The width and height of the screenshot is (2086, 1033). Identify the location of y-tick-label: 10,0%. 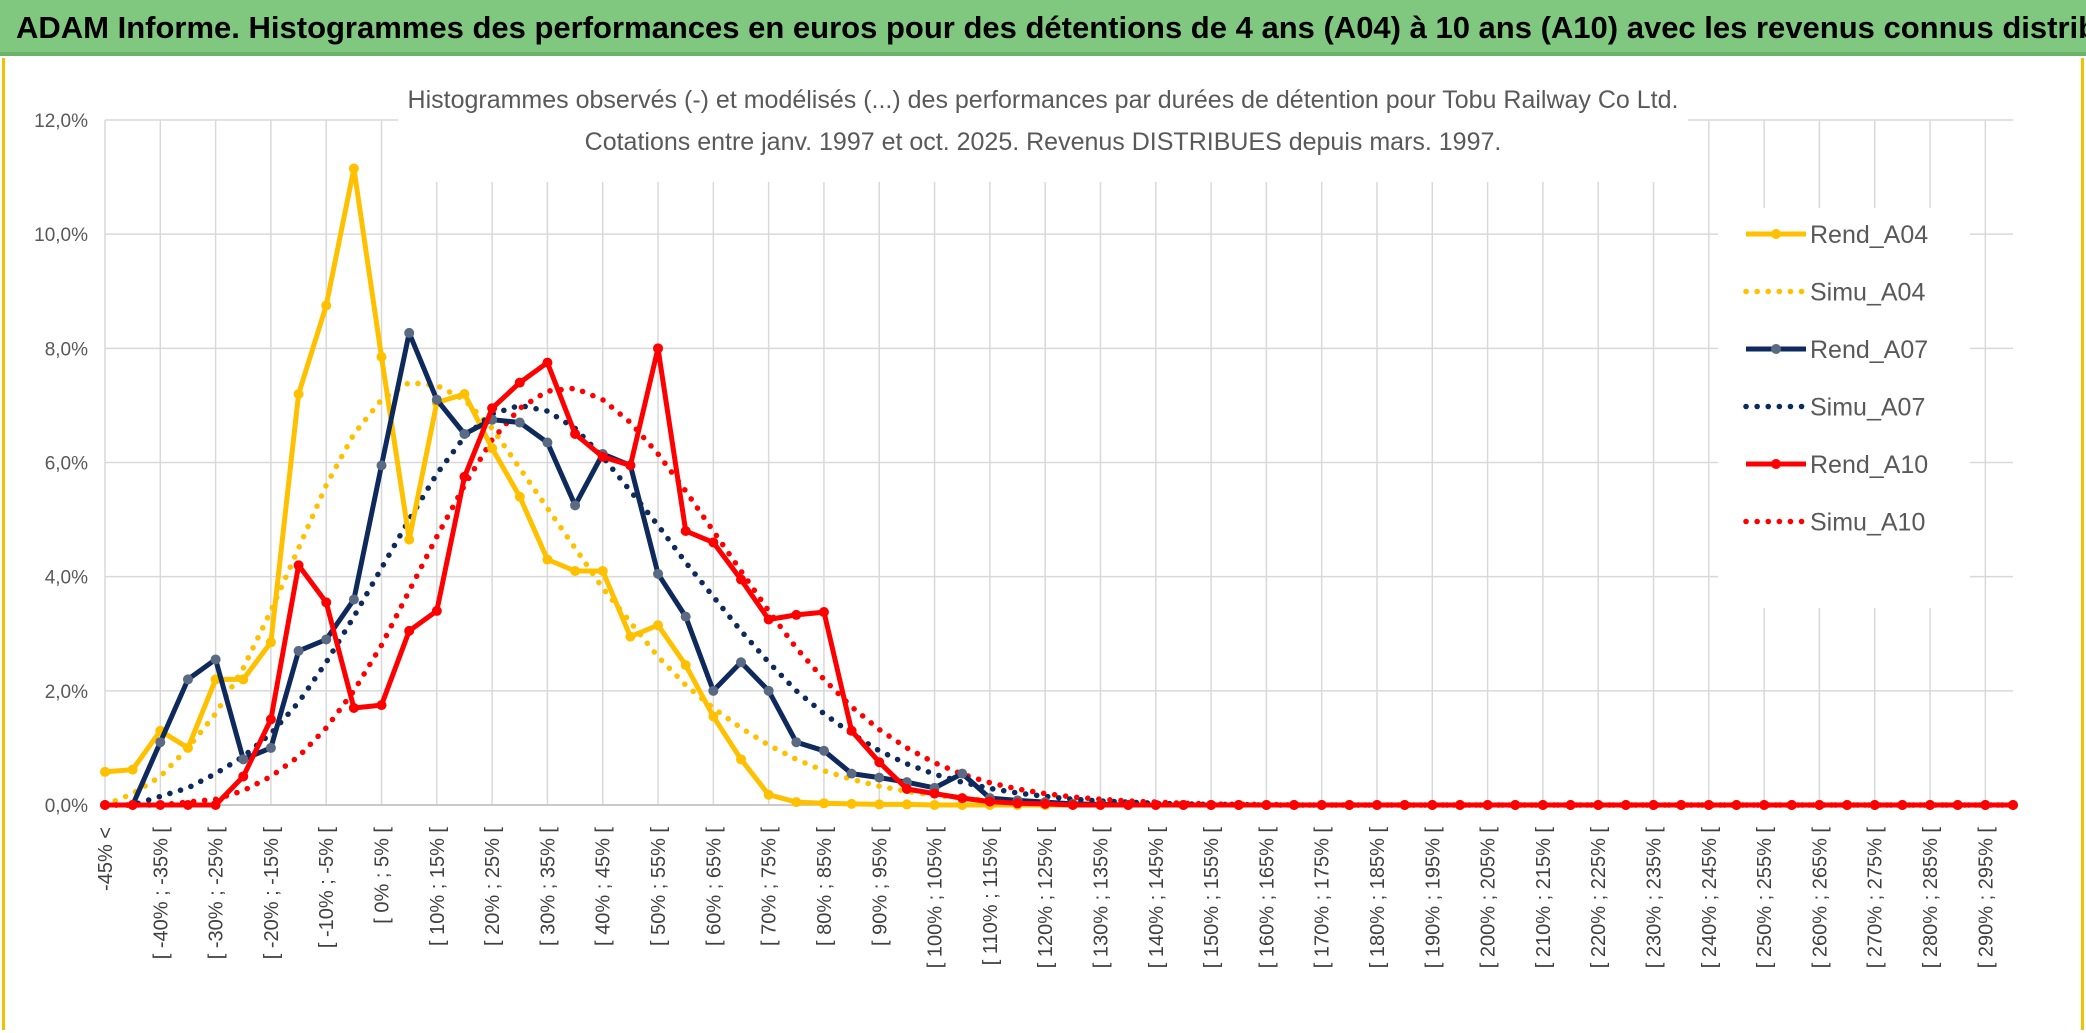
(61, 235).